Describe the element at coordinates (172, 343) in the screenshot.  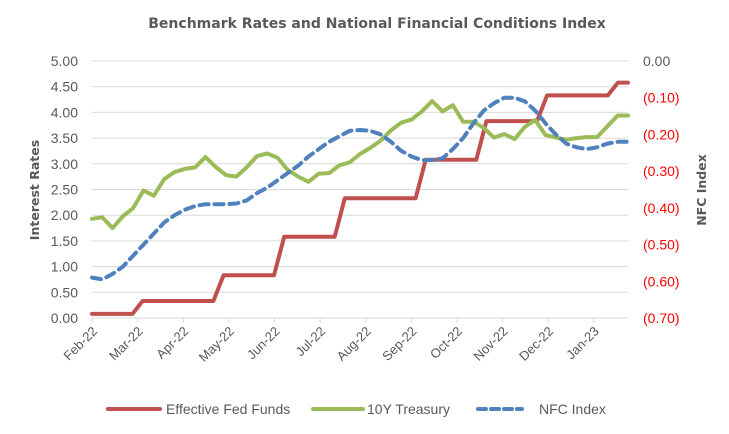
I see `x-tick-label: Apr-22` at that location.